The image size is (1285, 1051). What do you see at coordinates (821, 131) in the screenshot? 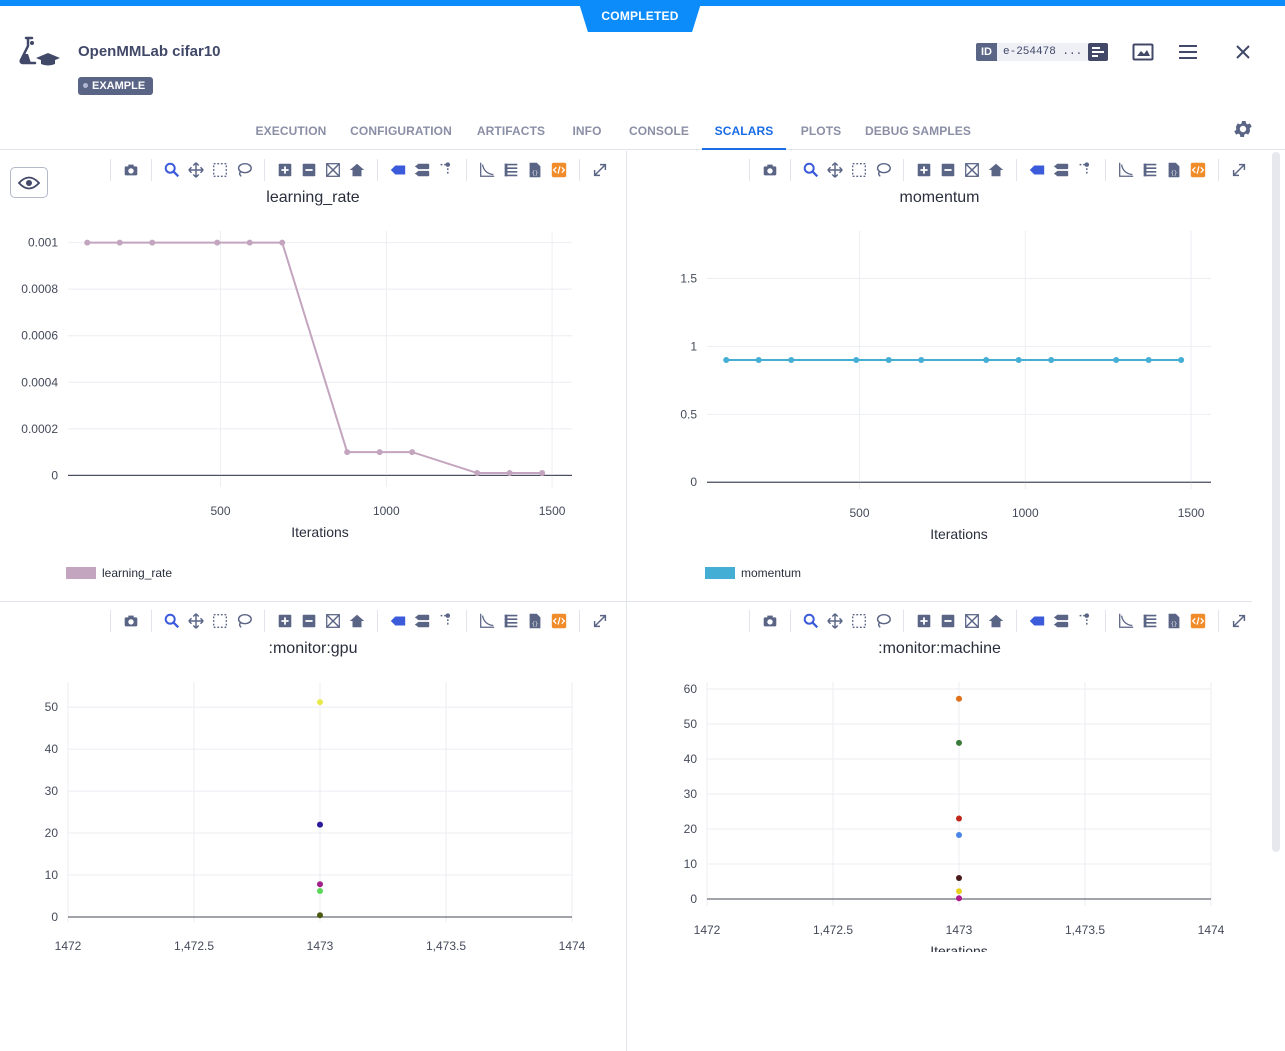
I see `tab-plots: PLOTS` at bounding box center [821, 131].